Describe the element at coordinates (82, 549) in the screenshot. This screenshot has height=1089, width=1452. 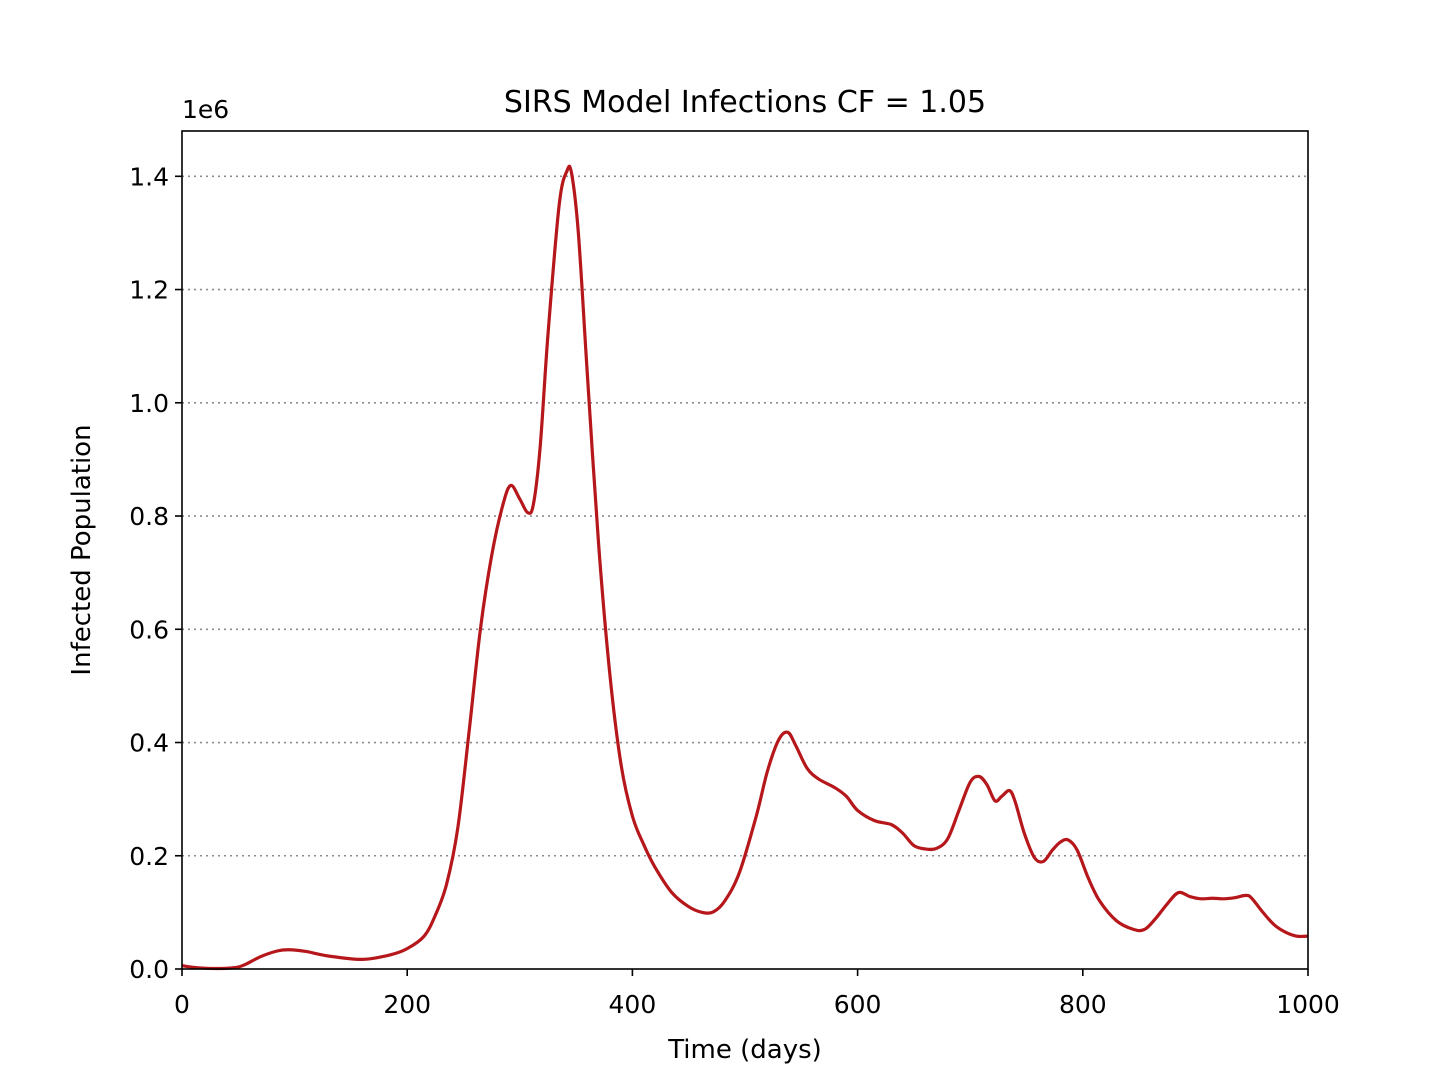
I see `y-axis-label: Infected Population` at that location.